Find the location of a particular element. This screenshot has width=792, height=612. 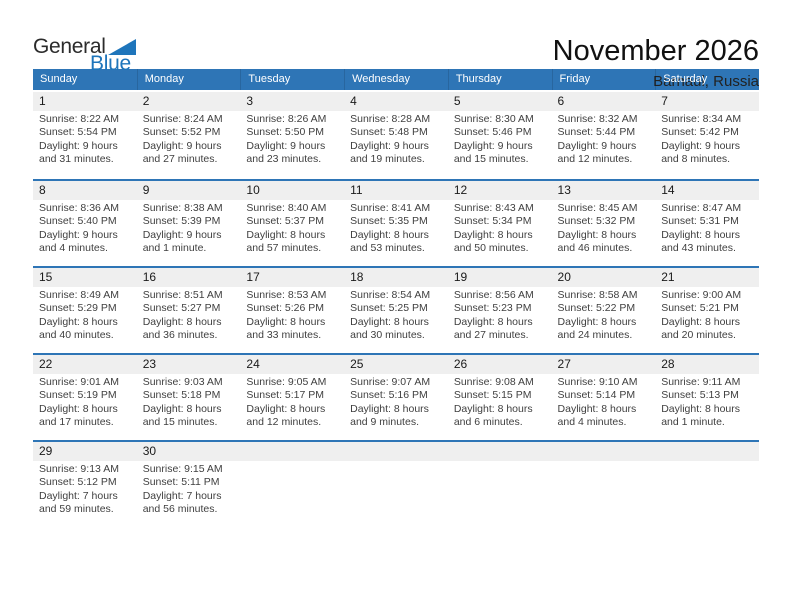

date-number: 7 is located at coordinates (707, 101).